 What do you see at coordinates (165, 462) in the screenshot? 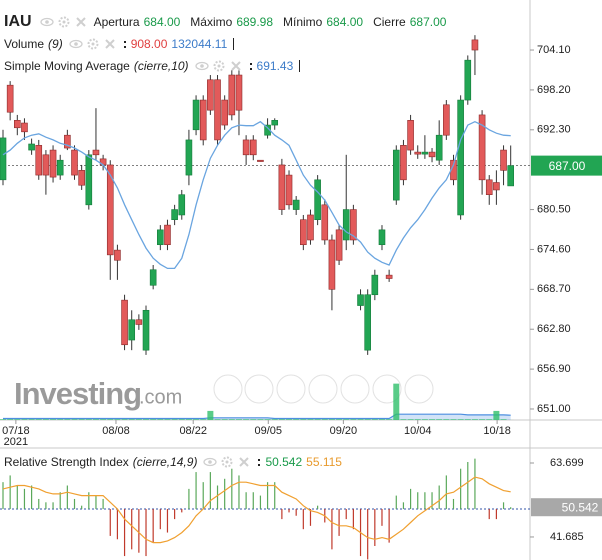
I see `rsi-params: (cierre,14,9)` at bounding box center [165, 462].